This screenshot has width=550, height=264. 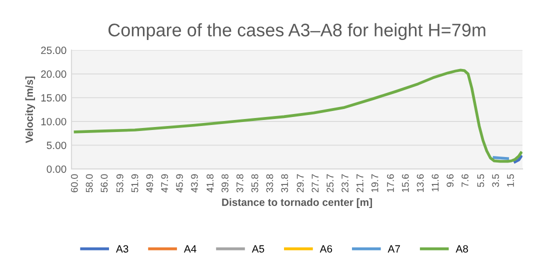 What do you see at coordinates (465, 180) in the screenshot?
I see `x-tick-label: 7.6` at bounding box center [465, 180].